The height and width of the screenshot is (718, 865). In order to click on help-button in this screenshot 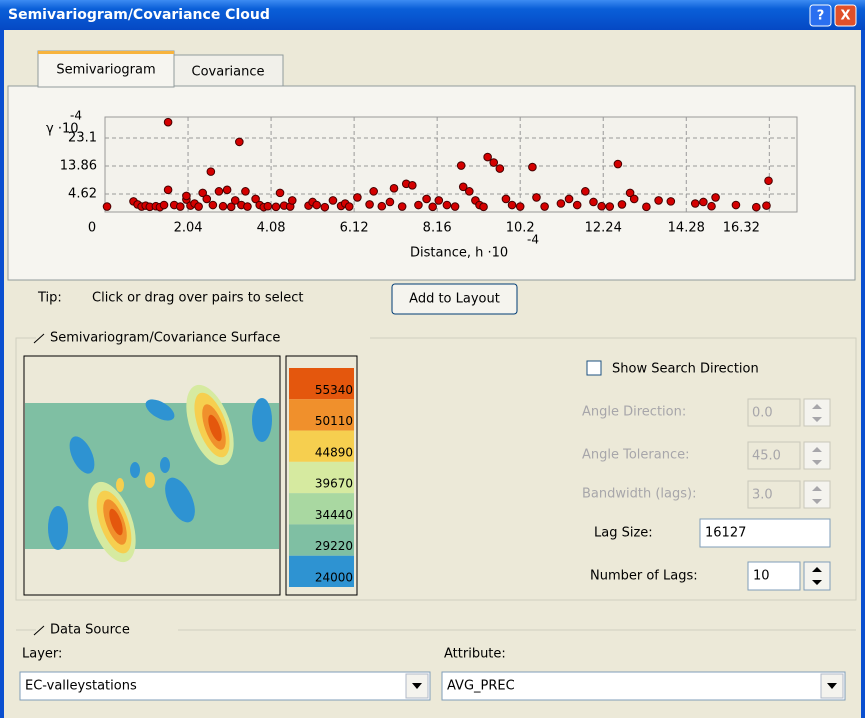, I will do `click(820, 15)`.